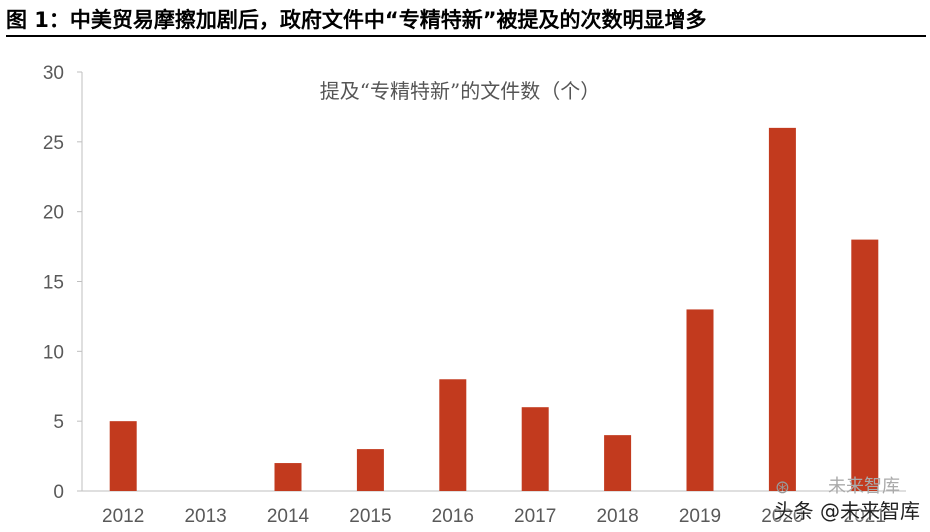  I want to click on bar-2021, so click(865, 365).